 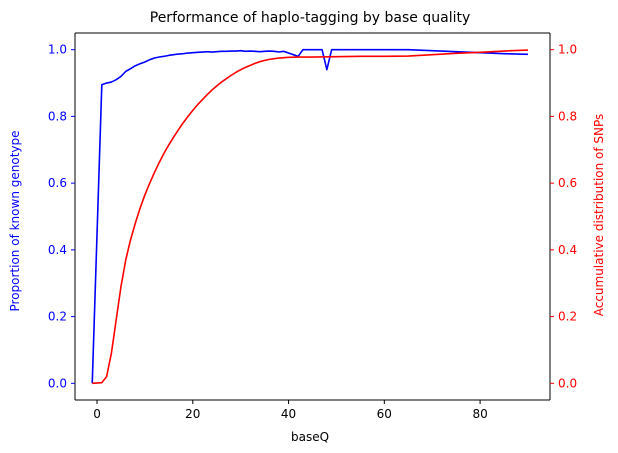 What do you see at coordinates (567, 183) in the screenshot?
I see `y-tick-label-right: 0.6` at bounding box center [567, 183].